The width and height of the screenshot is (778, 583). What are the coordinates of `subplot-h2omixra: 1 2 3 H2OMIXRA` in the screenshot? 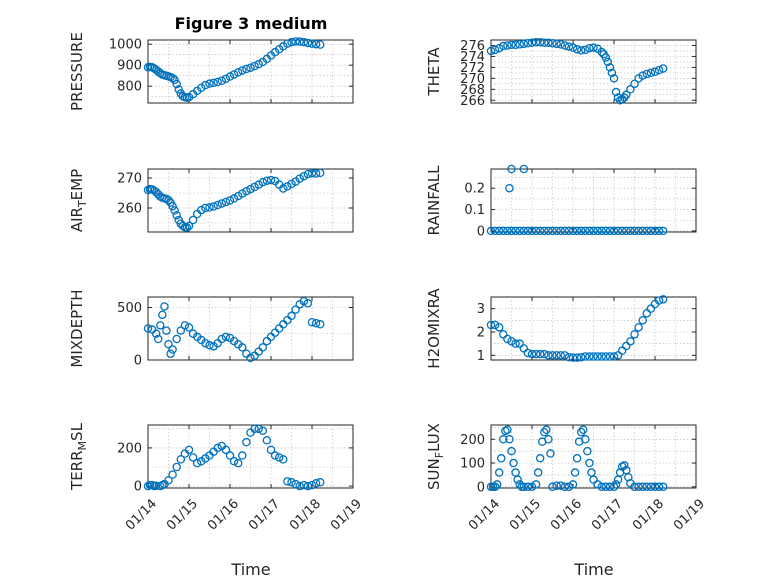 It's located at (561, 328).